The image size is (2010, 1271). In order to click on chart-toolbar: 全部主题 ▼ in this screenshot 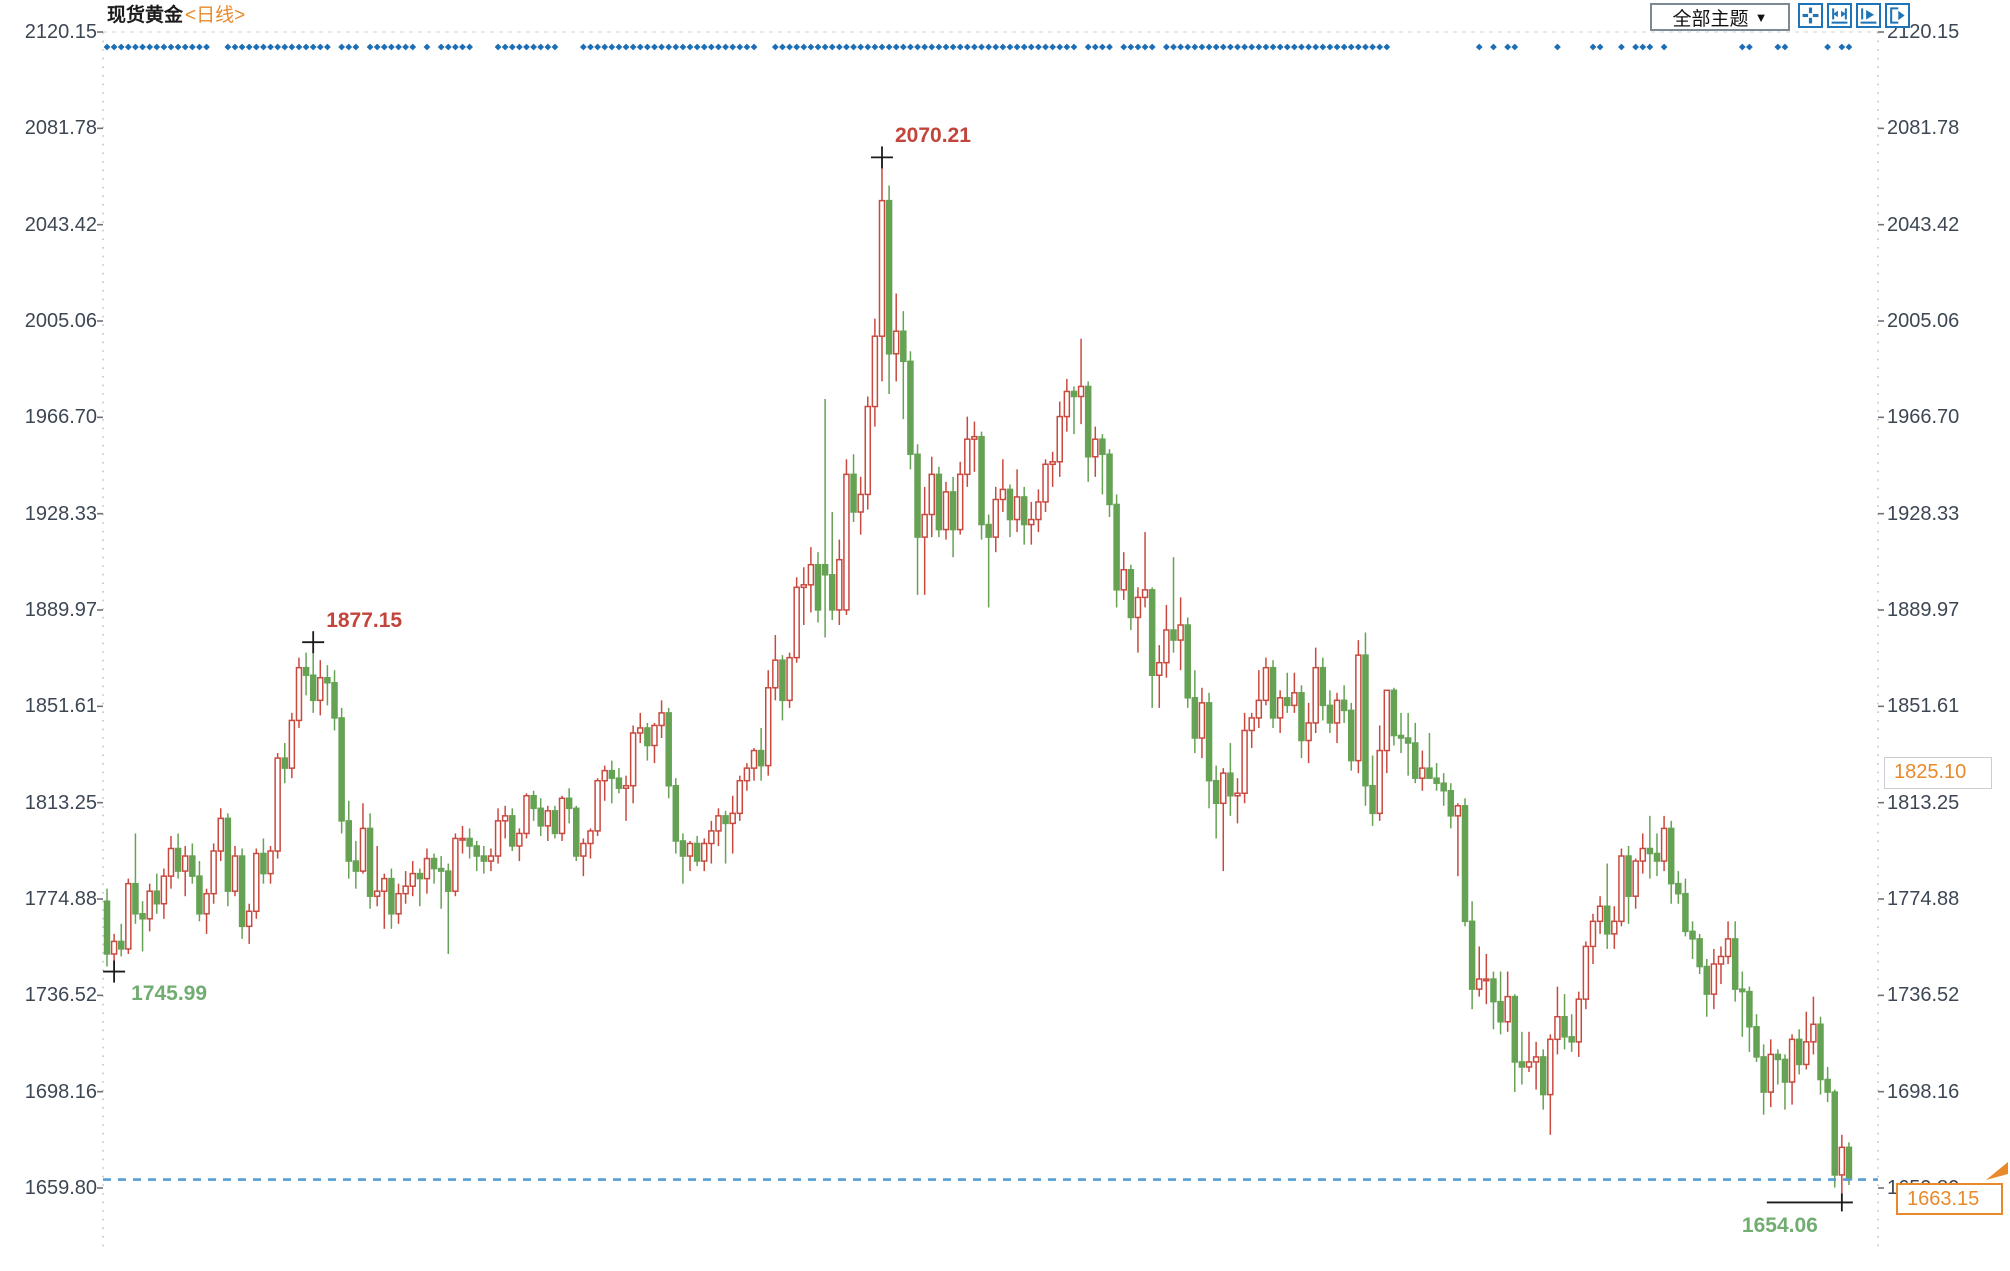, I will do `click(1780, 17)`.